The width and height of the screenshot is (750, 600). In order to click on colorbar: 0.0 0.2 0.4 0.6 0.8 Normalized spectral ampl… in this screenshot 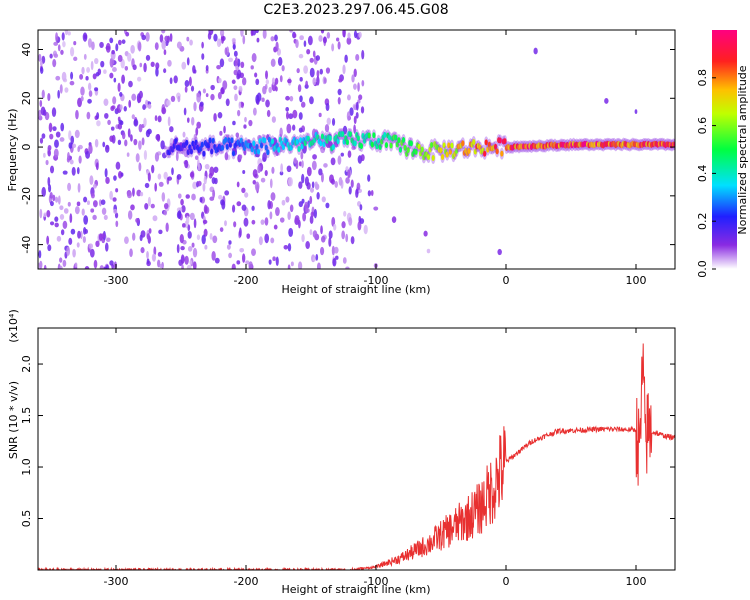, I will do `click(722, 154)`.